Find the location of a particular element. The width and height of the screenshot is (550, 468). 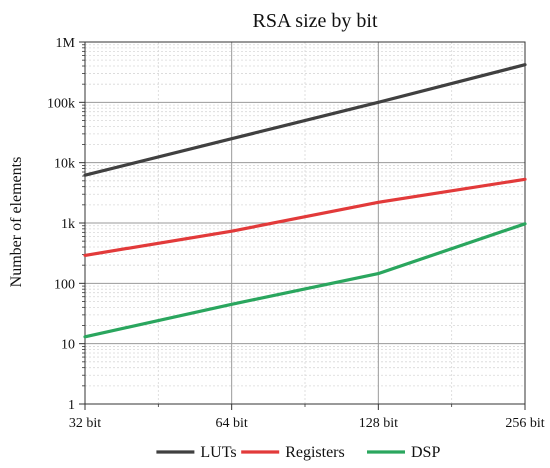

y-tick-label: 10 is located at coordinates (68, 345).